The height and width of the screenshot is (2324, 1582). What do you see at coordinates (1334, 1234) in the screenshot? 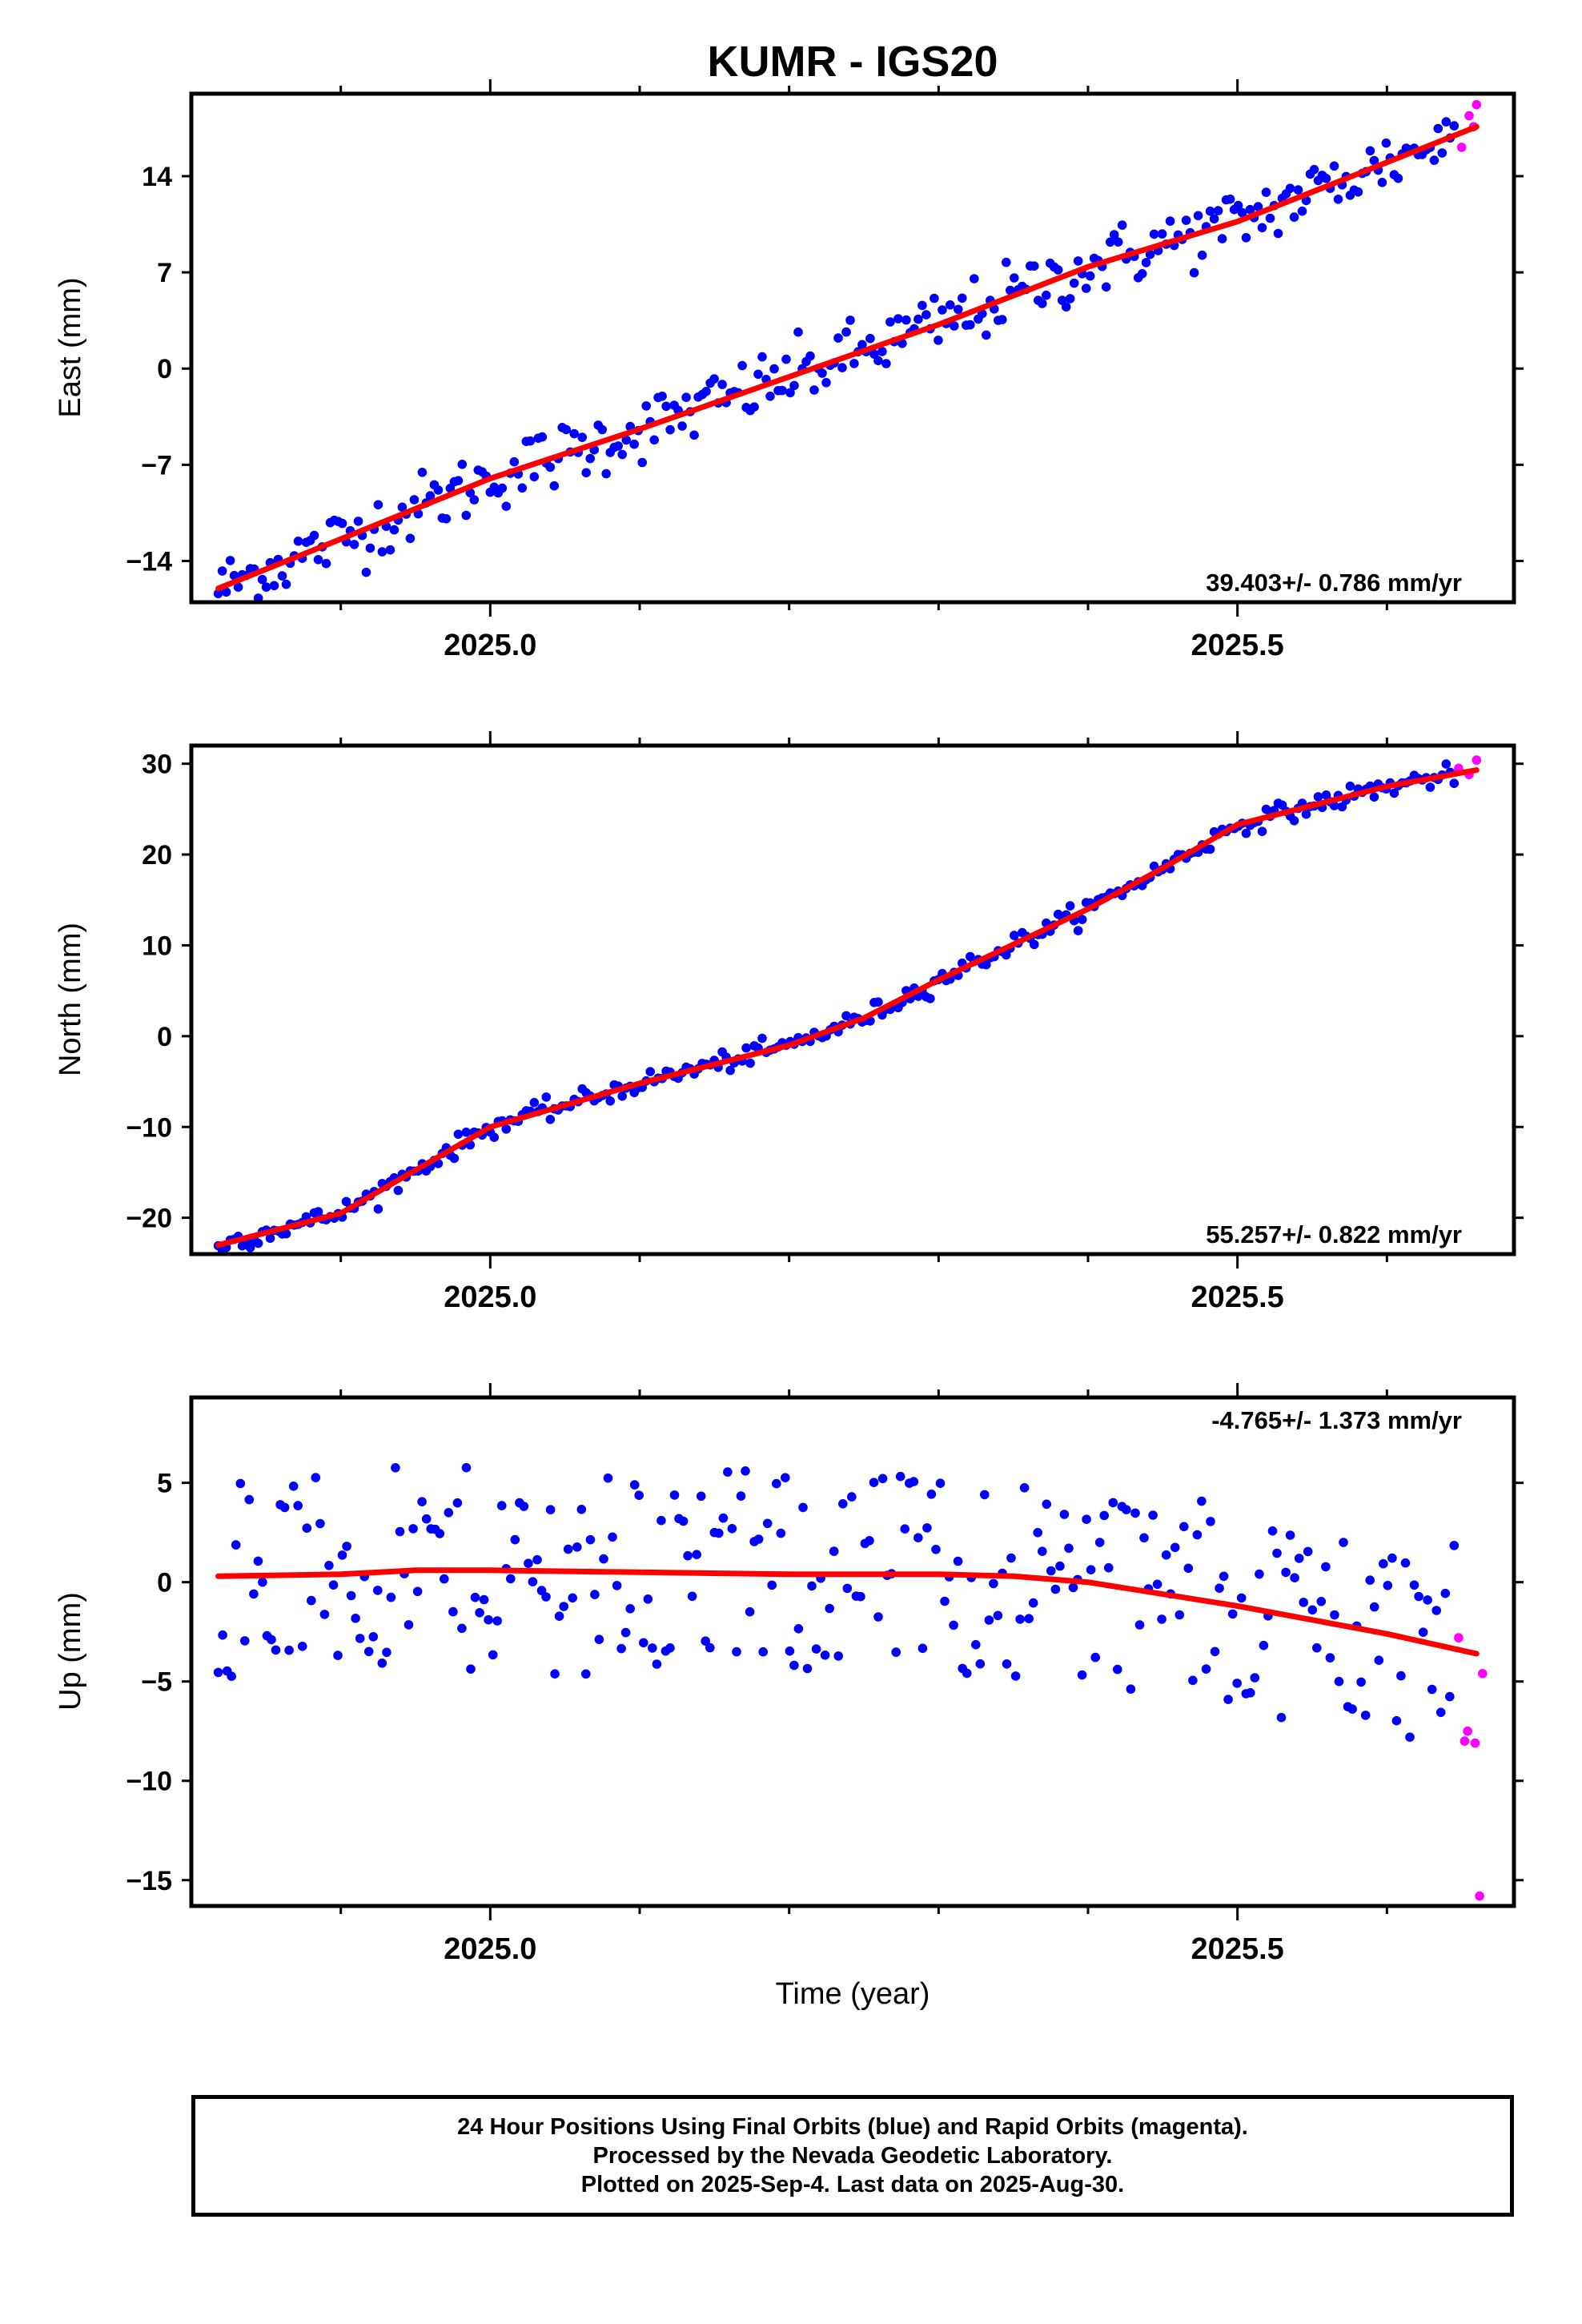
I see `north-rate-label: 55.257+/- 0.822 mm/yr` at bounding box center [1334, 1234].